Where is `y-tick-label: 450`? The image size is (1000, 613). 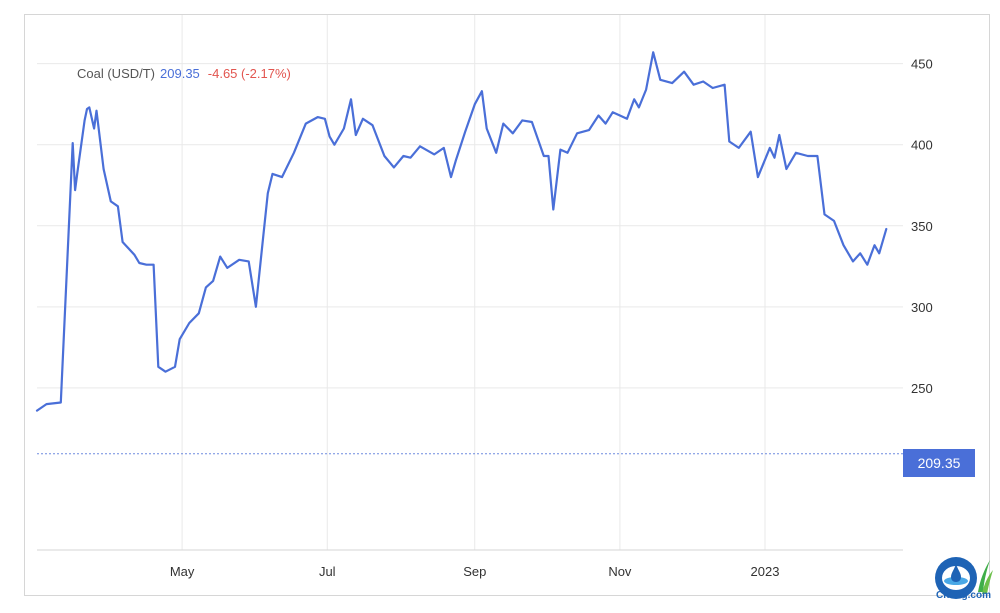
y-tick-label: 450 is located at coordinates (922, 64).